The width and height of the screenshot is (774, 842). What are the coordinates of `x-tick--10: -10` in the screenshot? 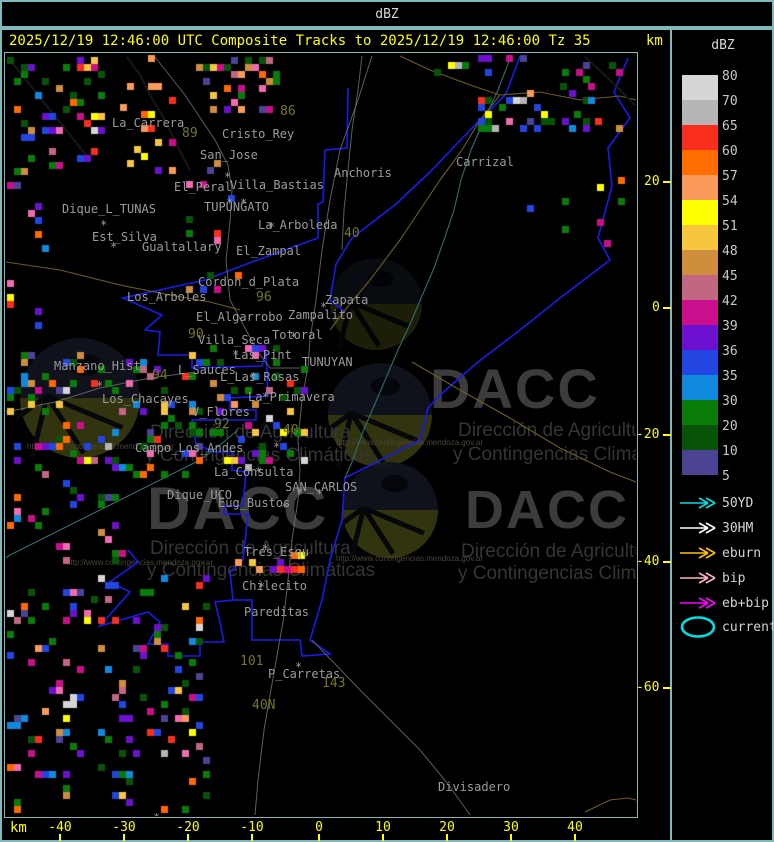 It's located at (252, 827).